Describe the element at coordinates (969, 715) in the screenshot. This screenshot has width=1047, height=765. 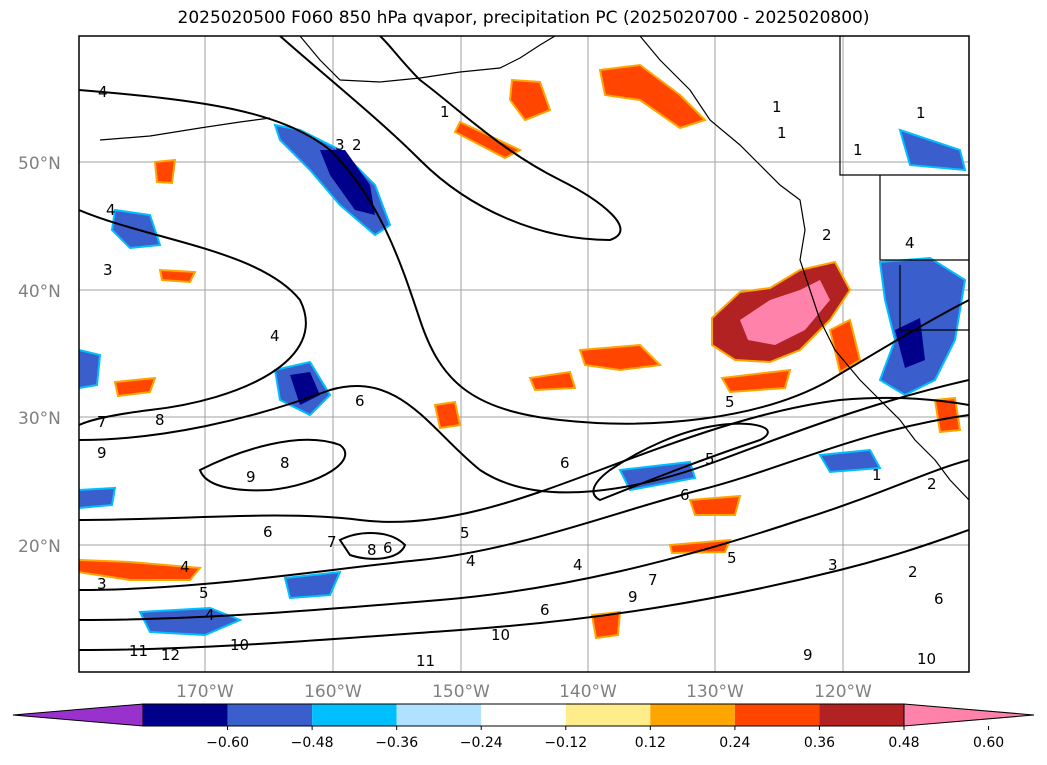
I see `colorbar-extend-high` at that location.